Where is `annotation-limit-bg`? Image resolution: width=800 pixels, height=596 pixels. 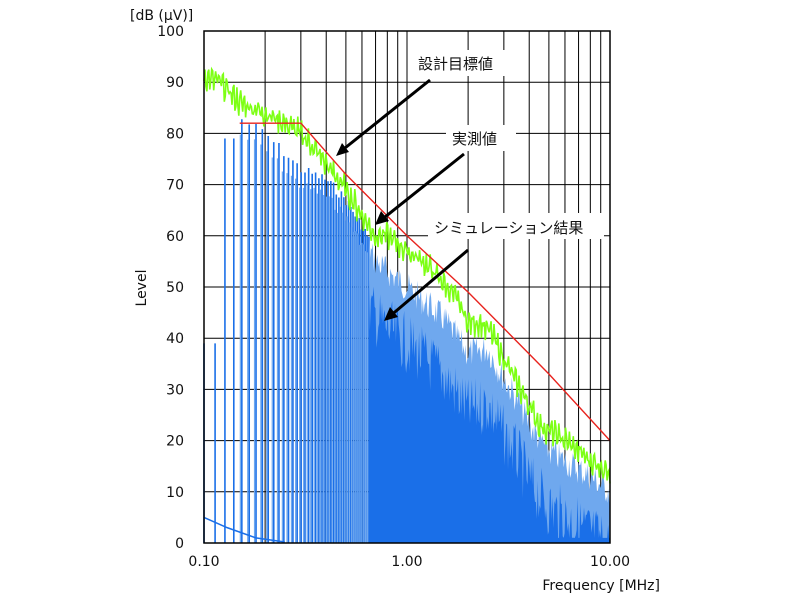 annotation-limit-bg is located at coordinates (466, 63).